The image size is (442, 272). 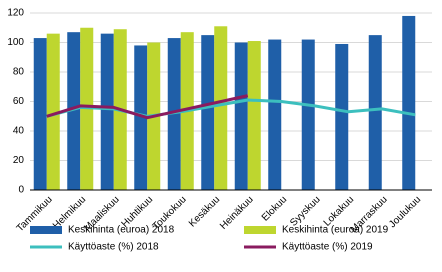 I want to click on legend-label: Käyttöaste (%) 2018, so click(x=113, y=247).